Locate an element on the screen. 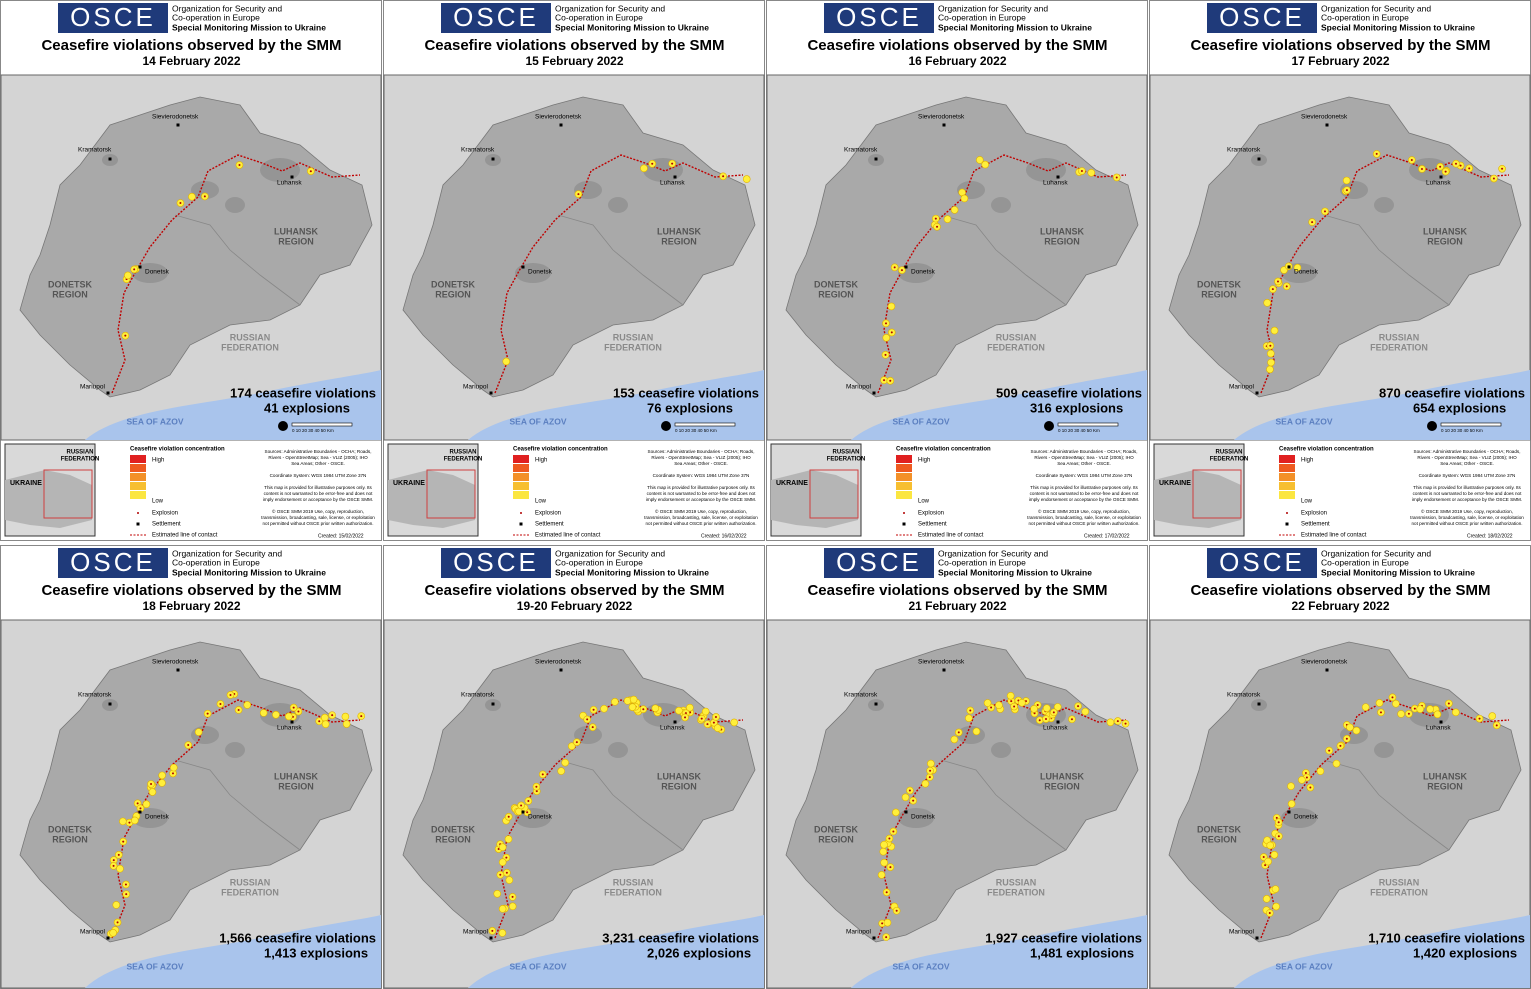  place-label: Donetsk is located at coordinates (1306, 817).